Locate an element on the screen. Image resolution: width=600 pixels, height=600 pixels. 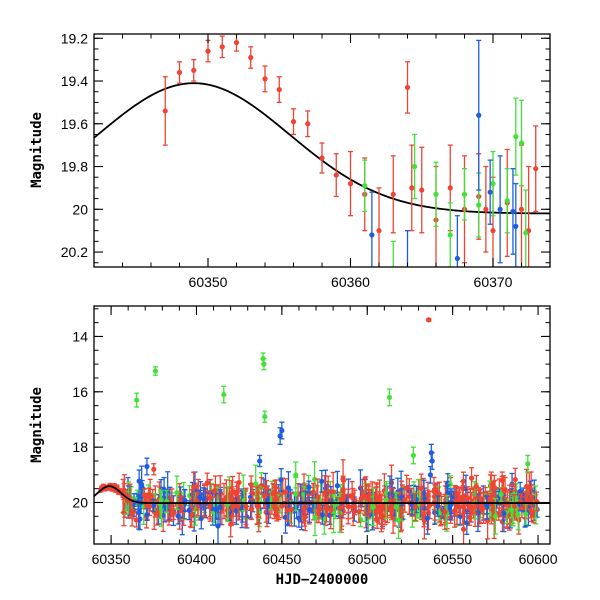
y-tick-label: 19.8 is located at coordinates (74, 167).